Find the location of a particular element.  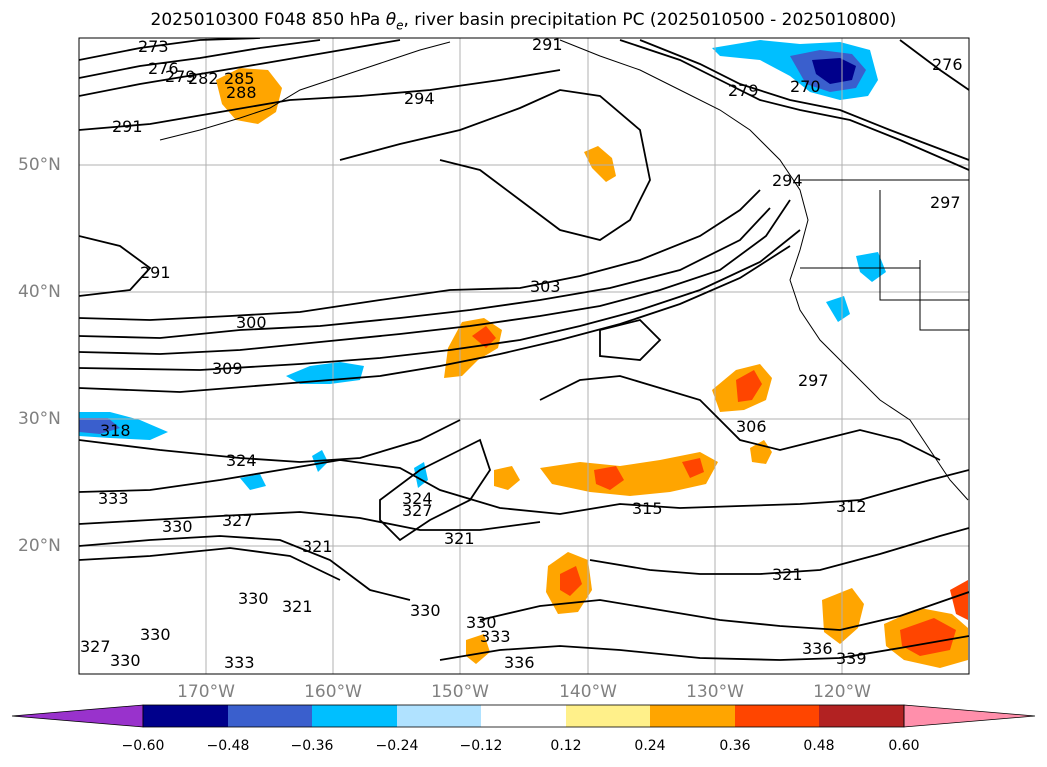

colorbar-tick-label: 0.12 is located at coordinates (566, 746).